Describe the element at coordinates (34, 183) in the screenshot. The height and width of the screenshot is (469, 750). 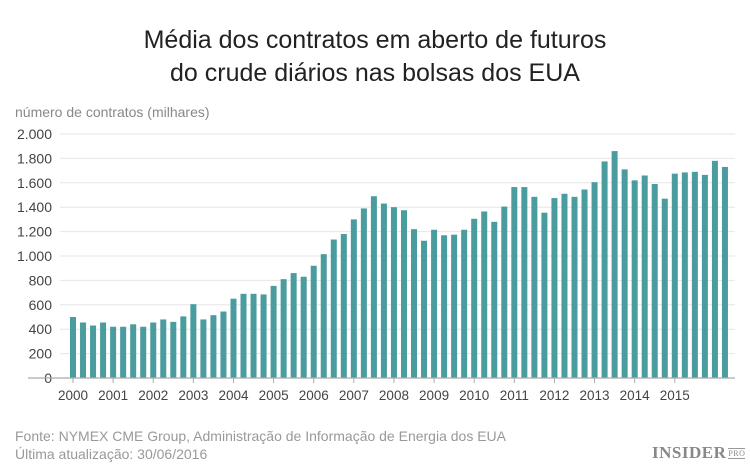
I see `y-tick-label: 1.600` at that location.